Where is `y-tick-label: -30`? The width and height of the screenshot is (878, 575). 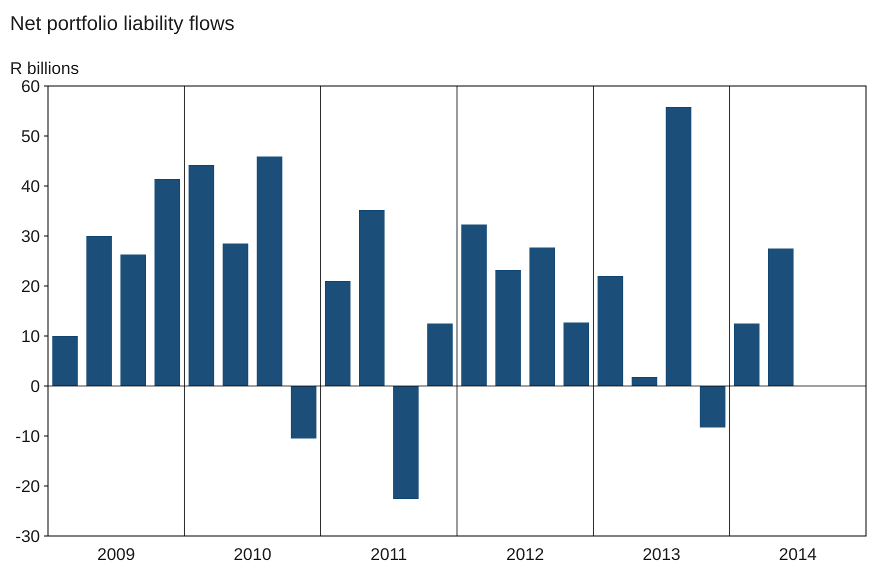 y-tick-label: -30 is located at coordinates (27, 536).